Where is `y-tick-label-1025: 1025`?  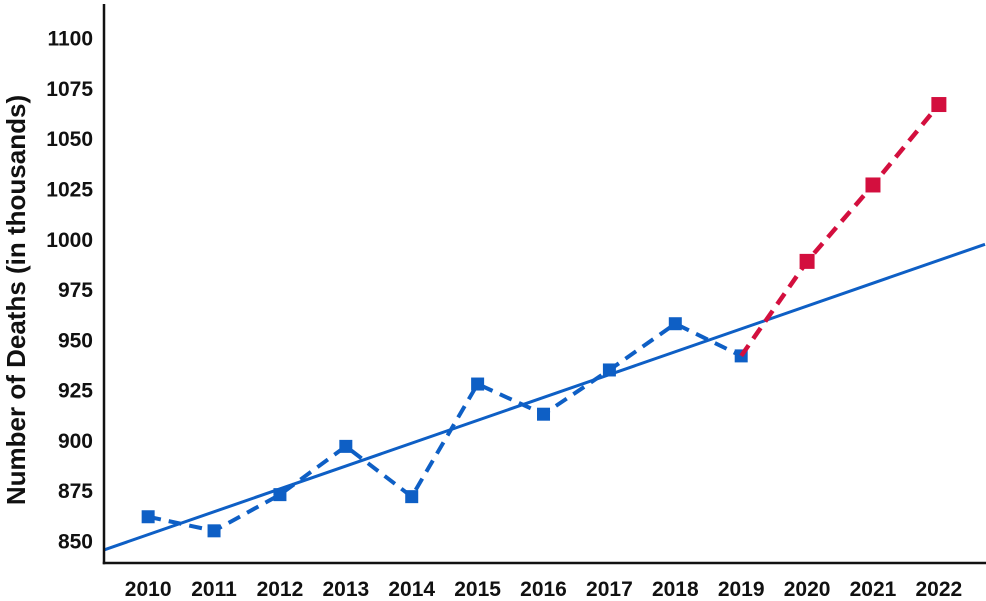 y-tick-label-1025: 1025 is located at coordinates (69, 189).